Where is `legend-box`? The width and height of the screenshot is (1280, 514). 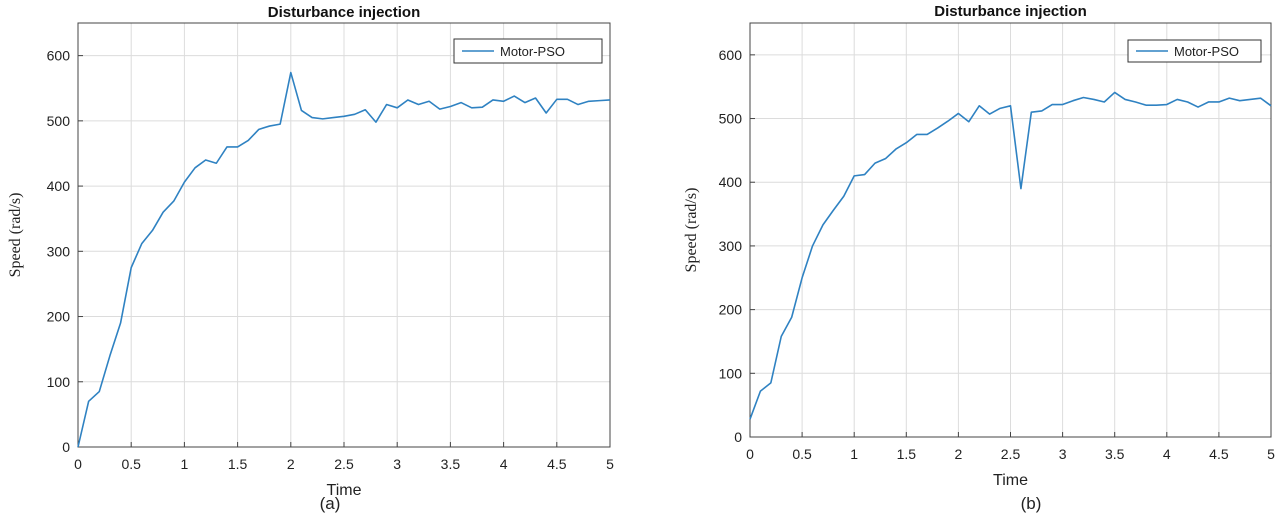 legend-box is located at coordinates (1194, 51).